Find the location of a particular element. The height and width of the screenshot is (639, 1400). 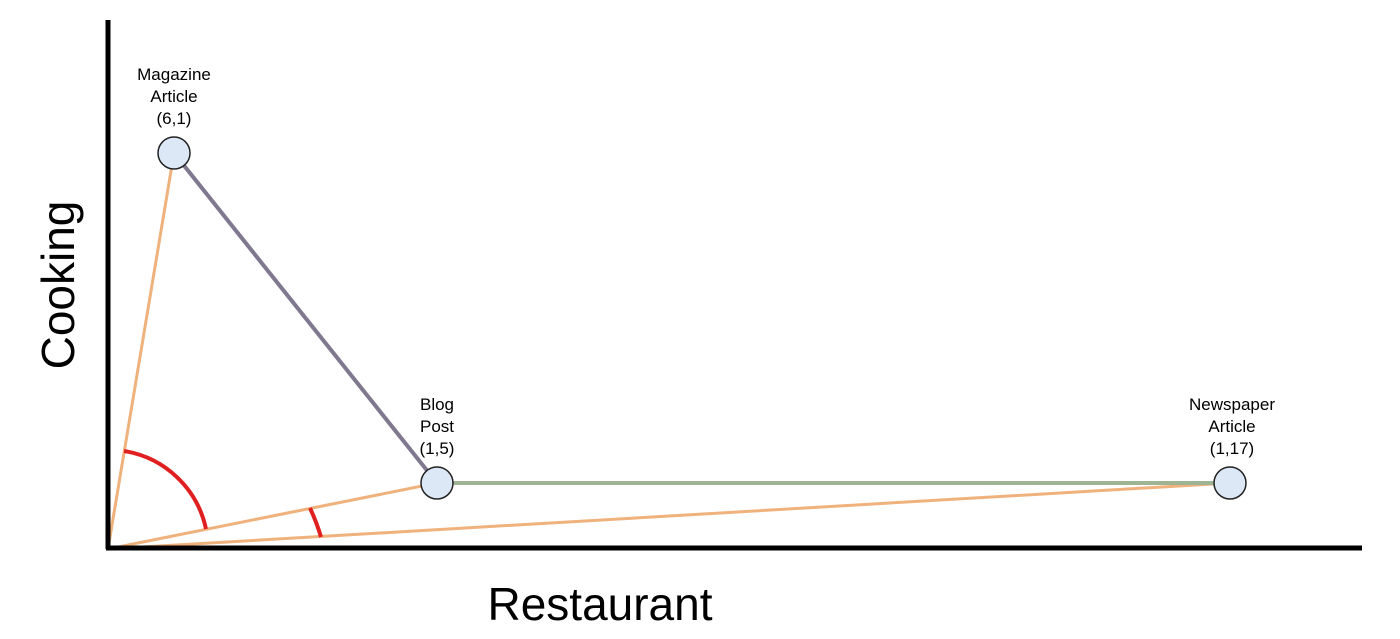

vector-line-magazine is located at coordinates (141, 351).